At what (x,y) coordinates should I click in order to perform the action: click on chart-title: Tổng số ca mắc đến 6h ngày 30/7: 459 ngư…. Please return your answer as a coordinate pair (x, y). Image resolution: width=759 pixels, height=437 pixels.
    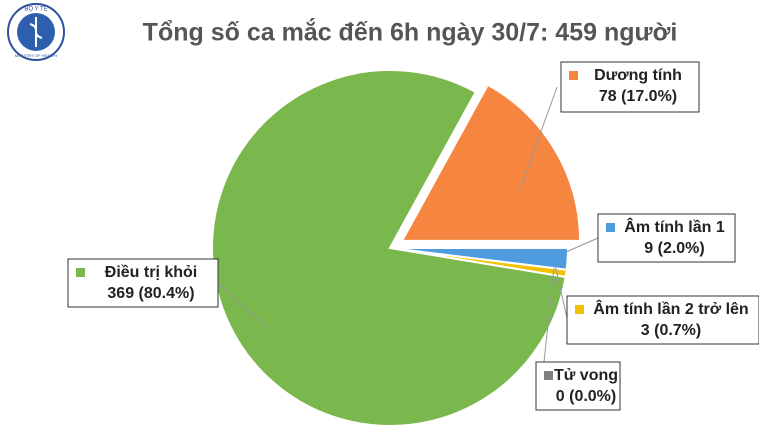
    Looking at the image, I should click on (410, 32).